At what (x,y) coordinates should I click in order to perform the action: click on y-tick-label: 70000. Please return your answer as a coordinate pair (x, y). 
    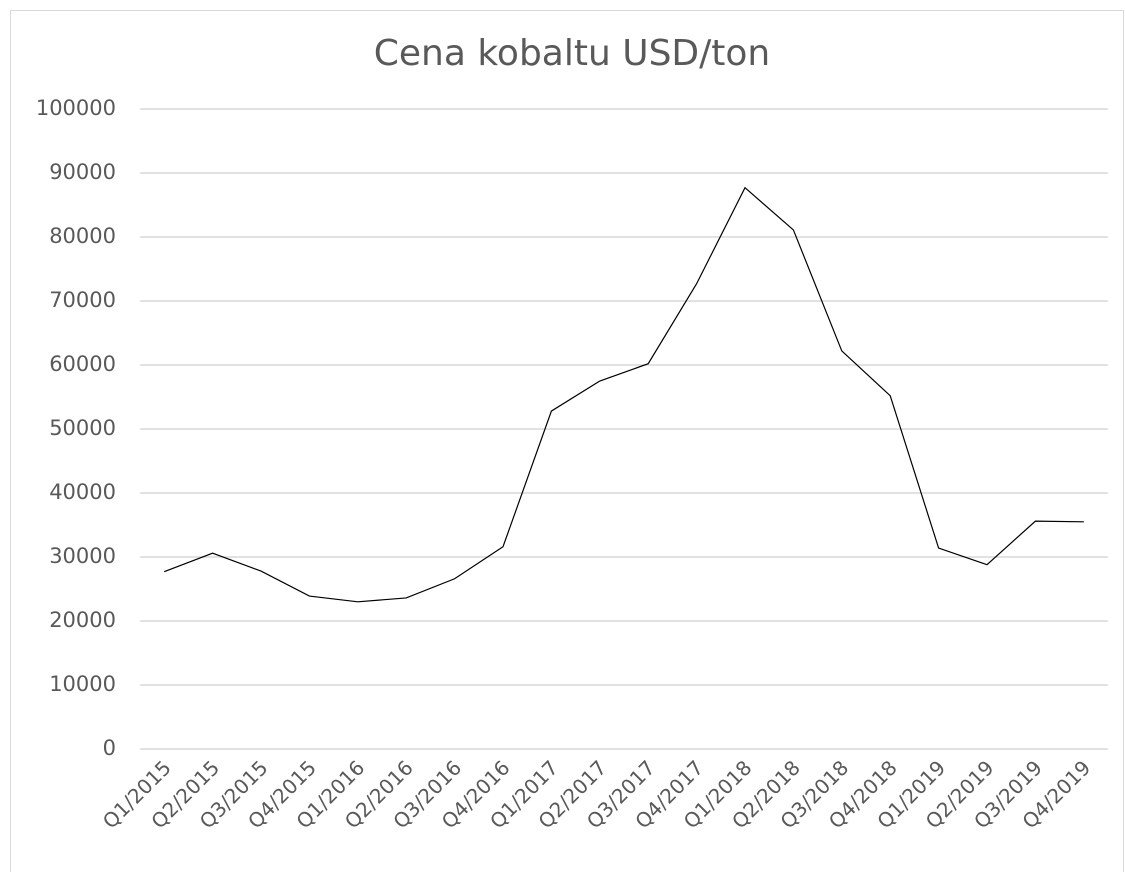
    Looking at the image, I should click on (82, 300).